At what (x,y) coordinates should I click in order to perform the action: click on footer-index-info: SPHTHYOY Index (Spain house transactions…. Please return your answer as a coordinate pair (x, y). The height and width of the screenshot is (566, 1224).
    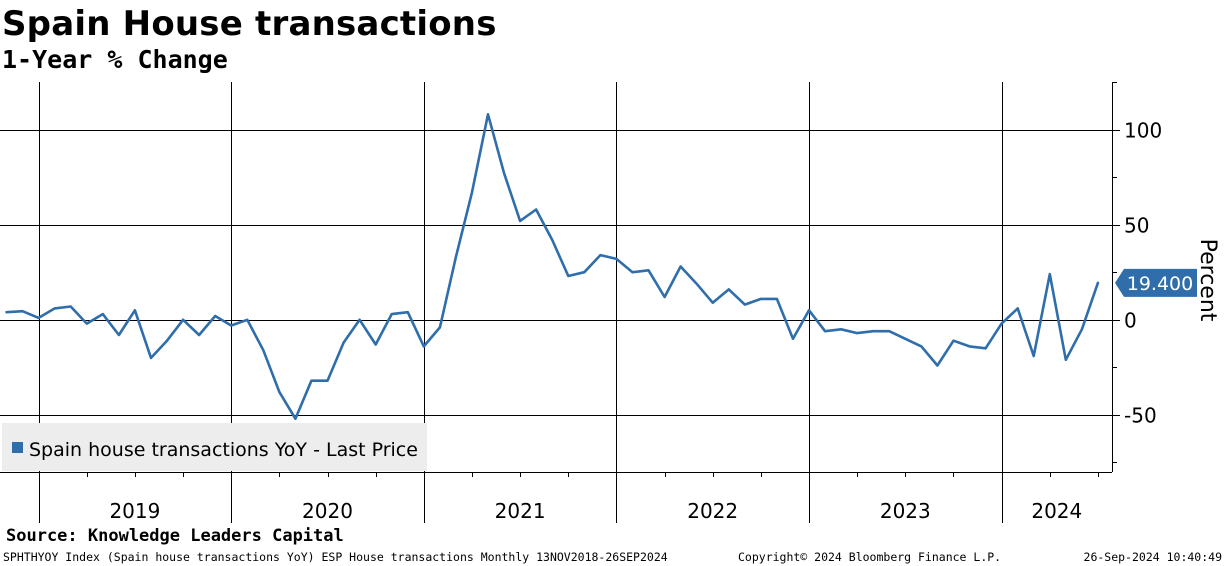
    Looking at the image, I should click on (335, 557).